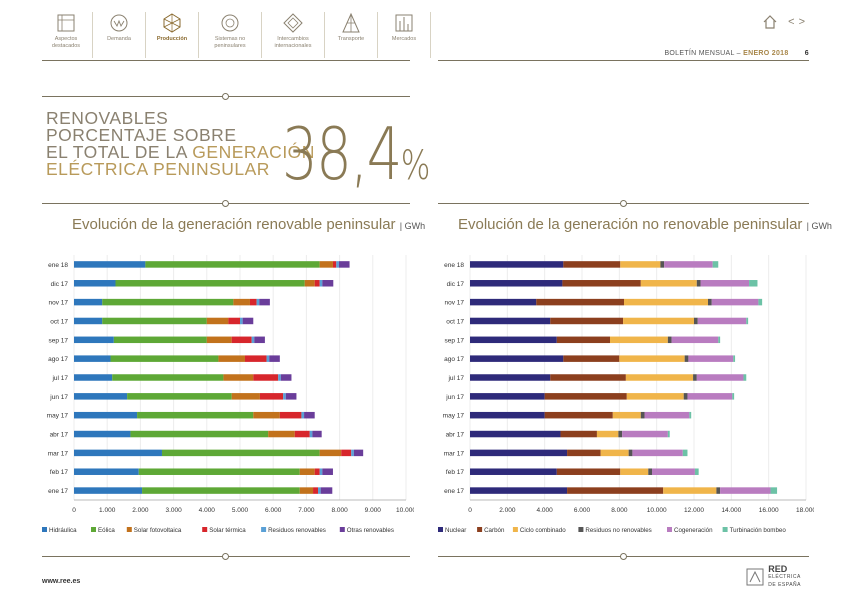  I want to click on category-label: nov 17, so click(58, 303).